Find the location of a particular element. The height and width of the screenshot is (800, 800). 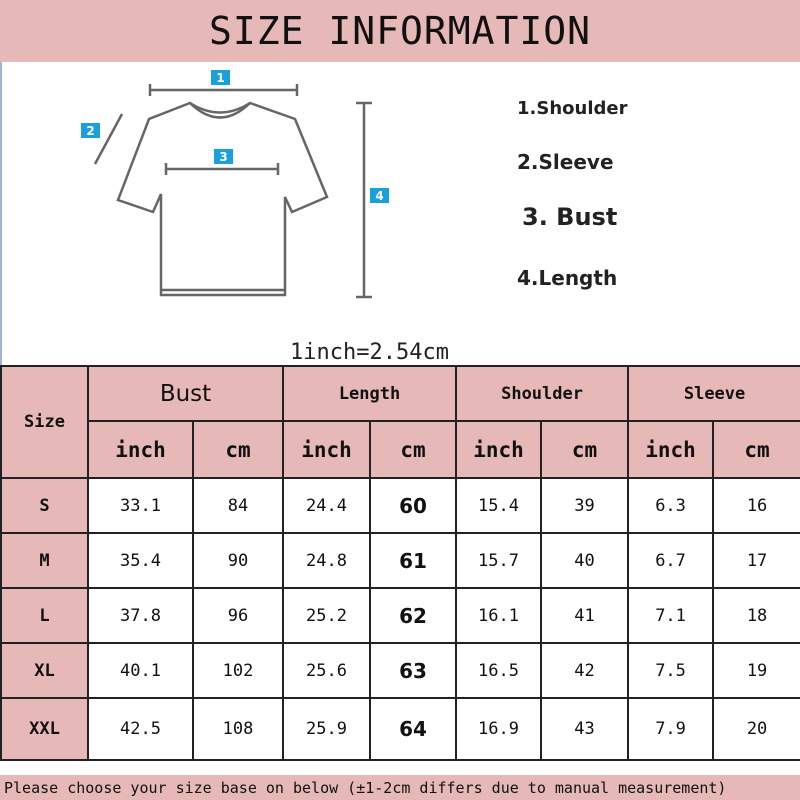

table-cell: 18 is located at coordinates (756, 615).